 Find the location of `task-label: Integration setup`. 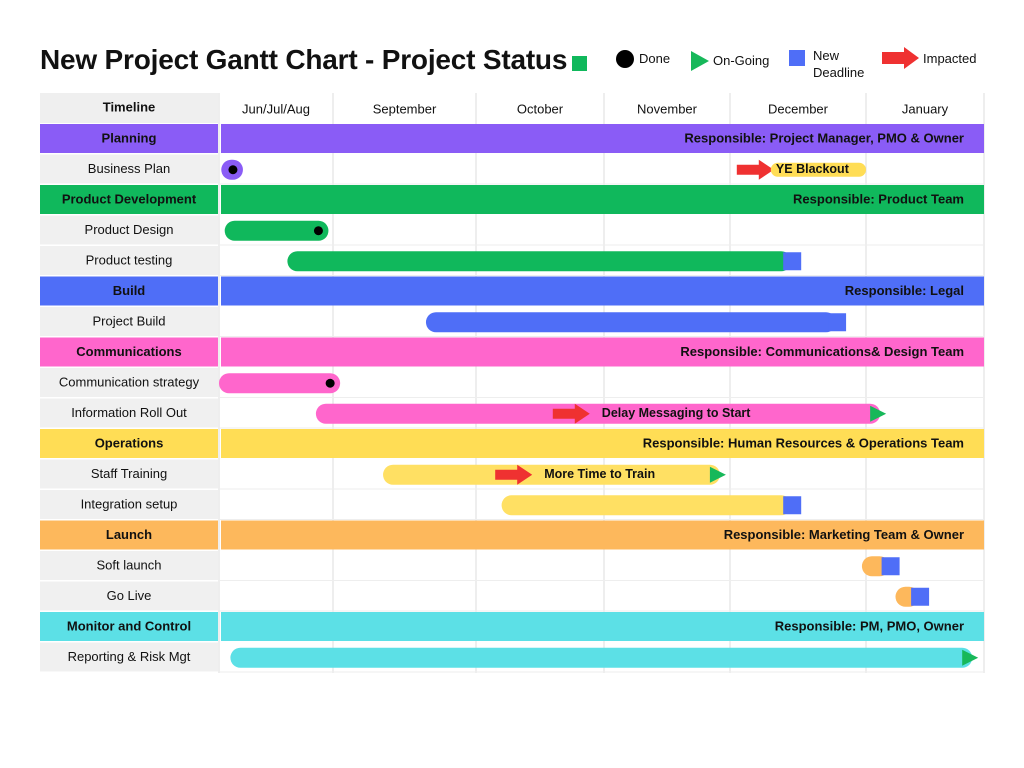

task-label: Integration setup is located at coordinates (129, 504).